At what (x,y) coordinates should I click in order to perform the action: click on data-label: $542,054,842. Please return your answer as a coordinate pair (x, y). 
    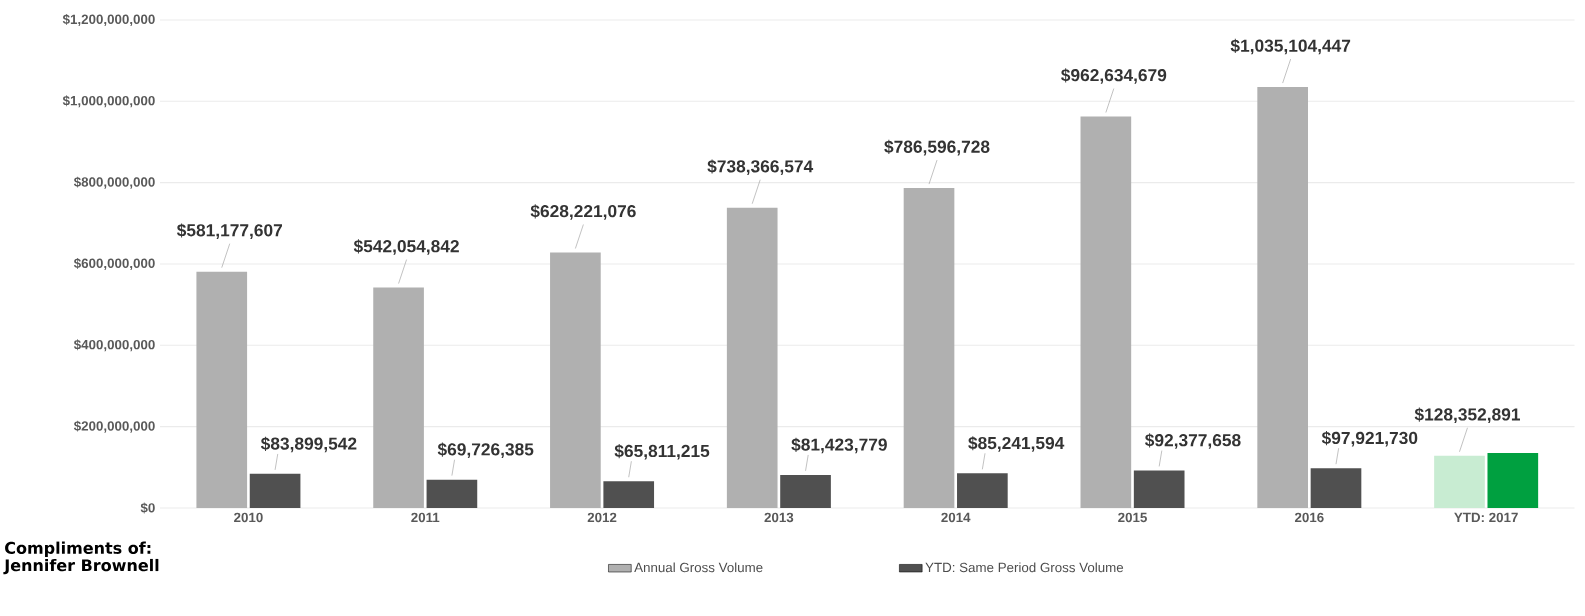
    Looking at the image, I should click on (406, 247).